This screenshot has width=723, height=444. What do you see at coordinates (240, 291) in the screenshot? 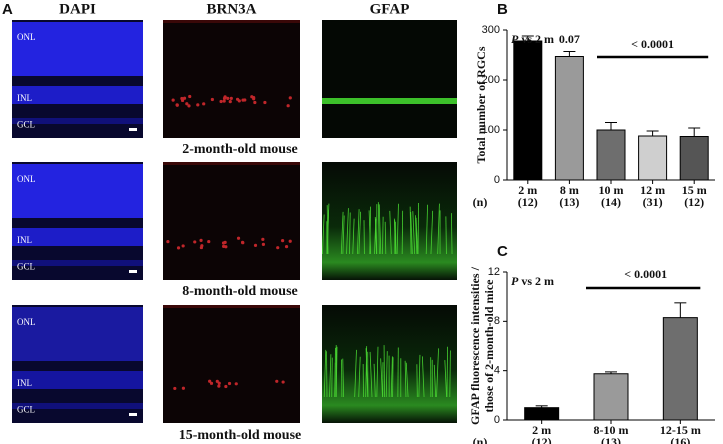
I see `row-caption: 8-month-old mouse` at bounding box center [240, 291].